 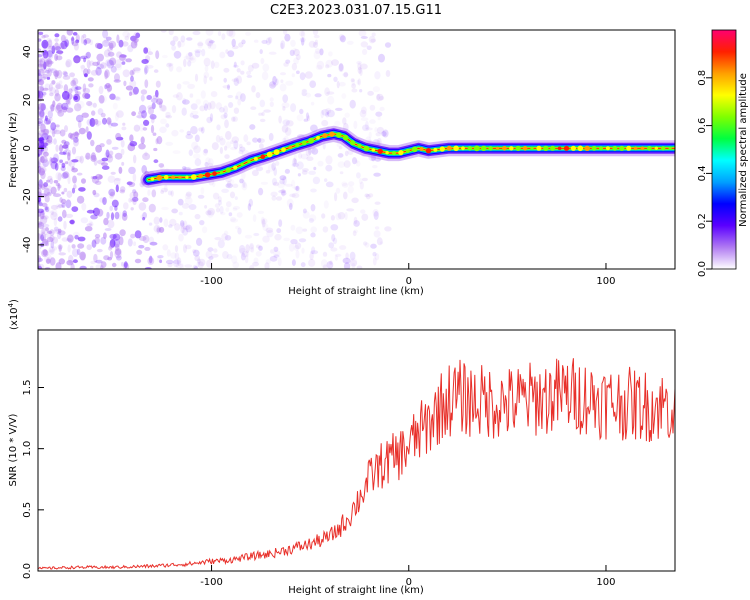 What do you see at coordinates (702, 173) in the screenshot?
I see `colorbar-tick-label: 0.4` at bounding box center [702, 173].